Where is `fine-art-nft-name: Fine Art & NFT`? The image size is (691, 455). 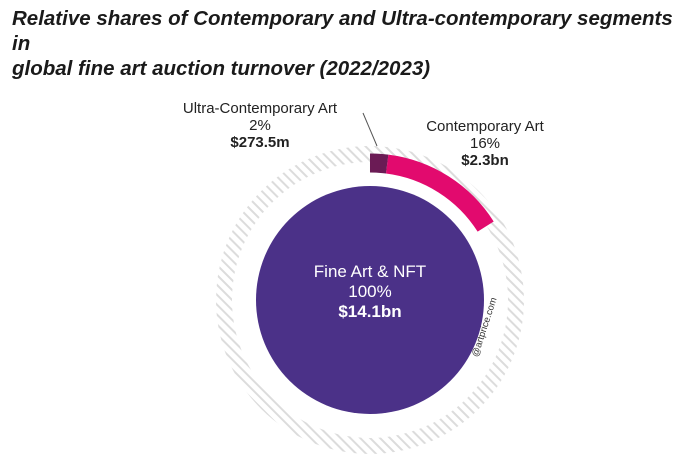 fine-art-nft-name: Fine Art & NFT is located at coordinates (370, 271).